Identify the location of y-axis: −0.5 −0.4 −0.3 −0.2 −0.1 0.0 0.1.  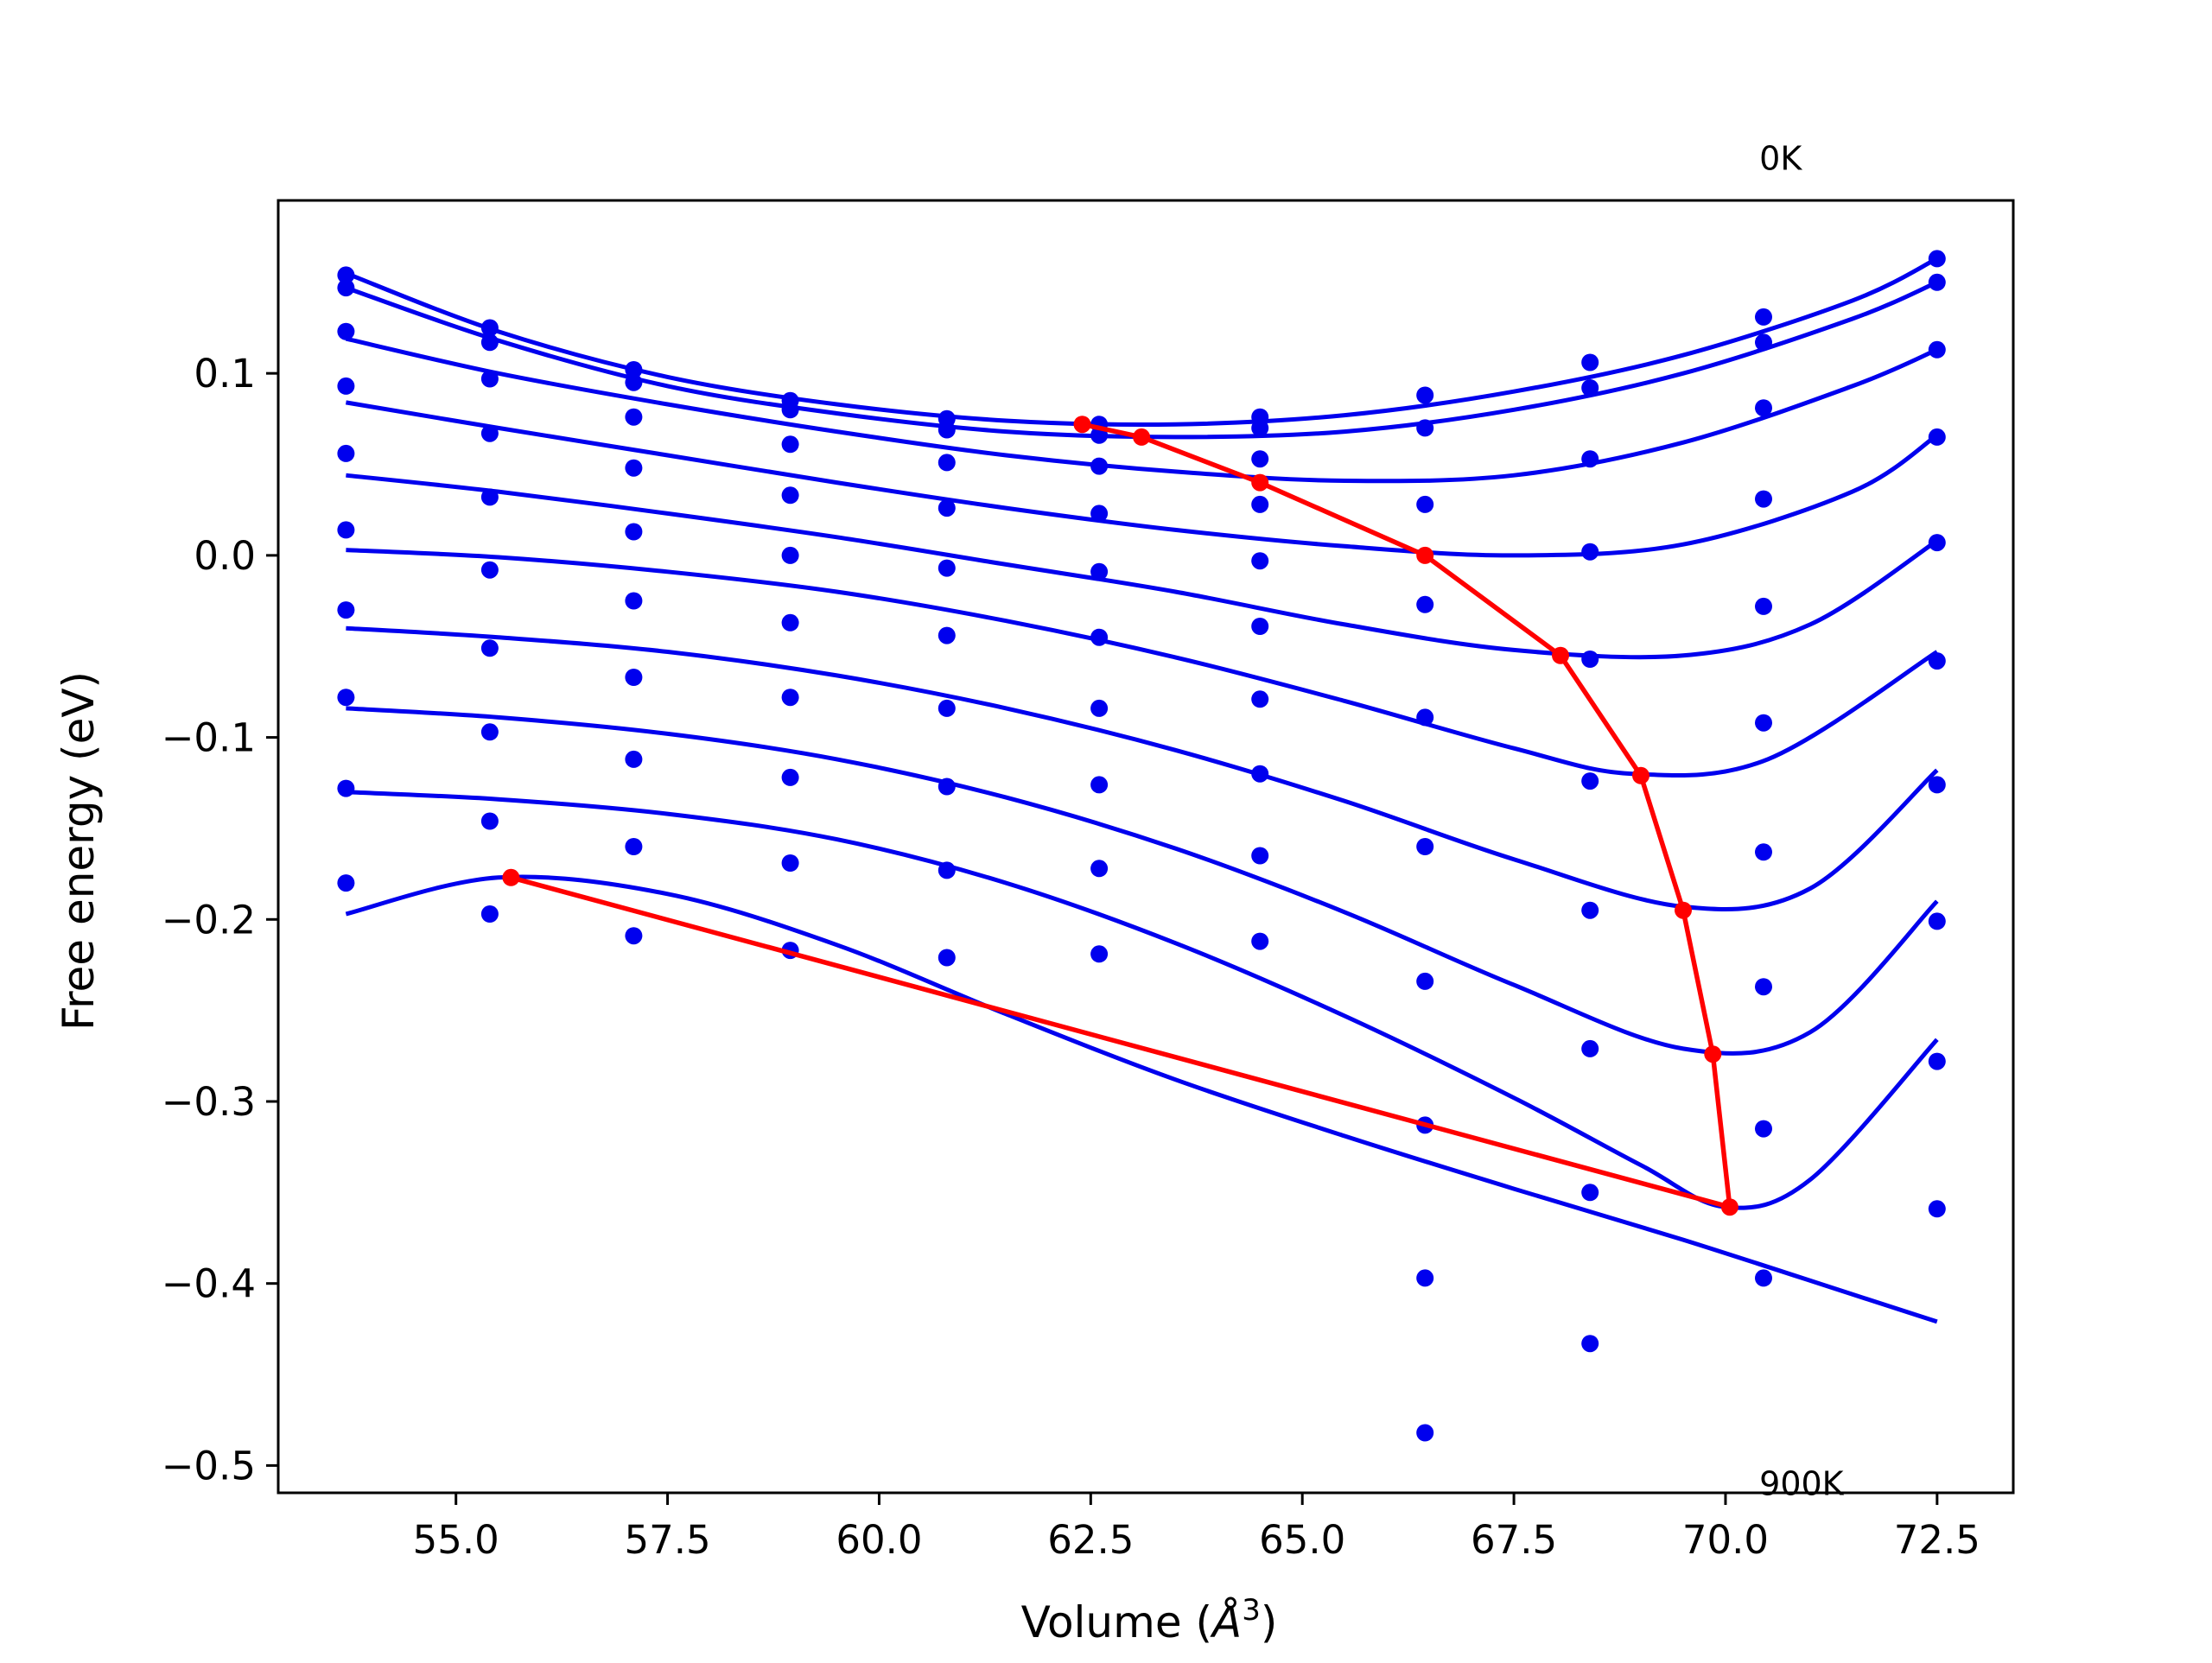
(220, 920).